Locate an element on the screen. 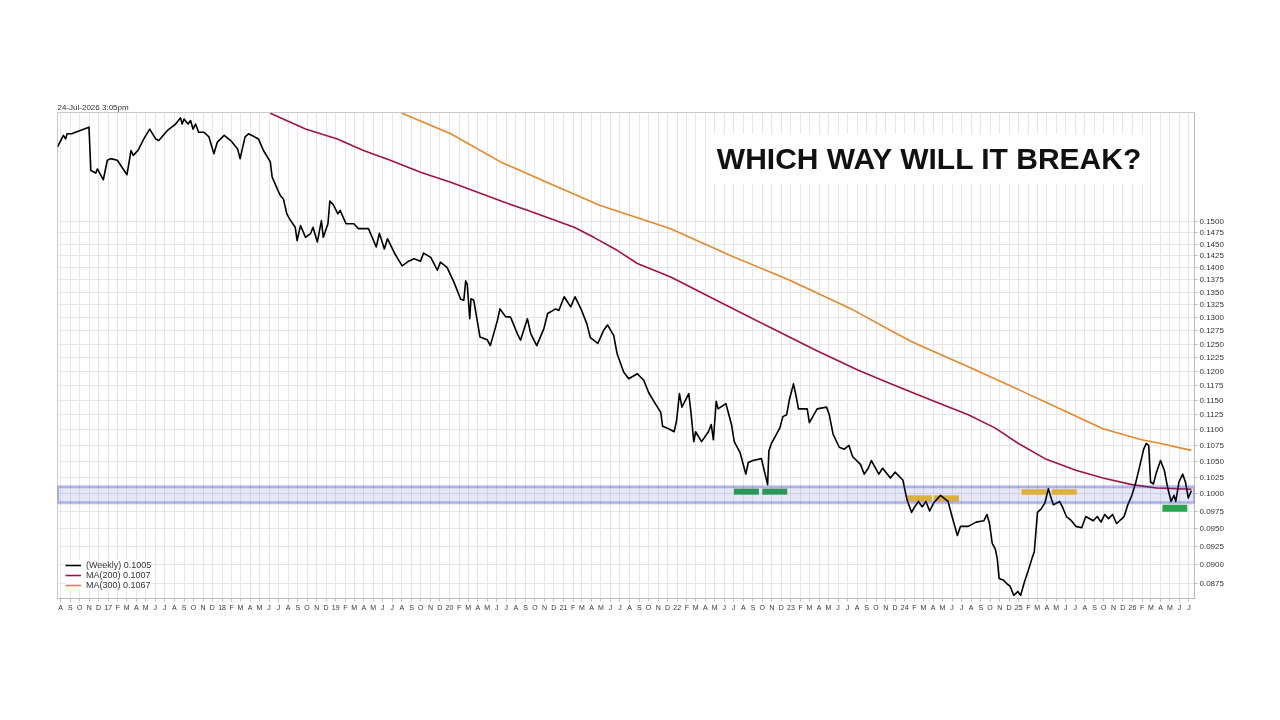 This screenshot has width=1280, height=720. y-tick-label: 0.0950 is located at coordinates (1212, 528).